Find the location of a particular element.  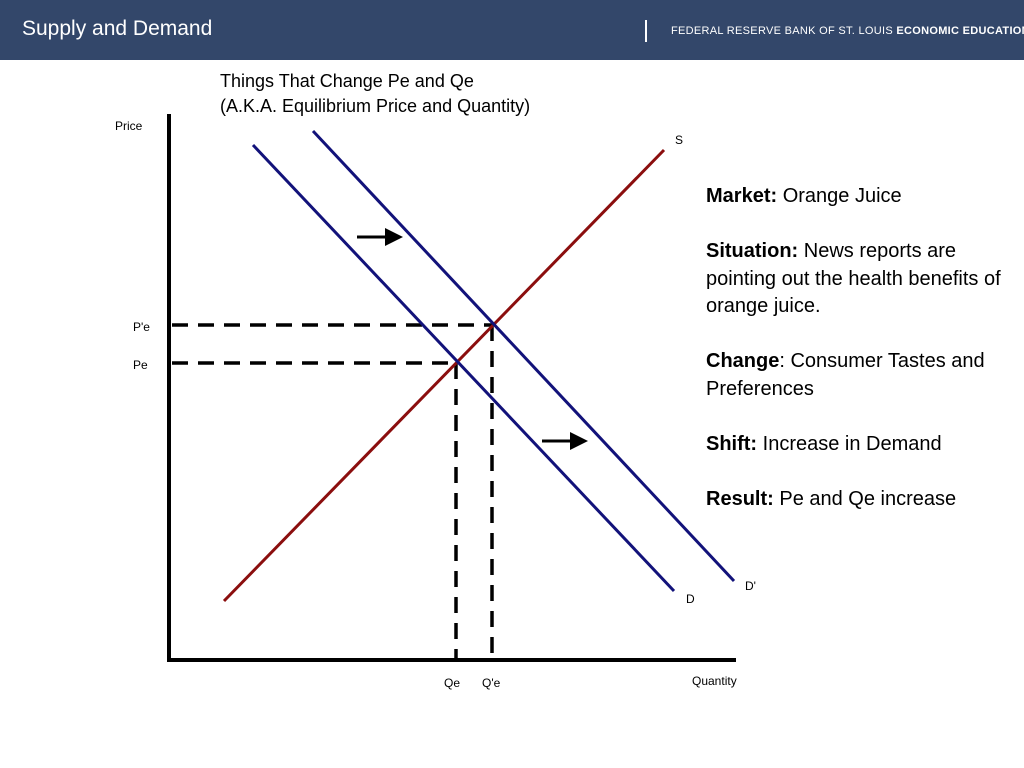

market-value: Orange Juice is located at coordinates (839, 196).